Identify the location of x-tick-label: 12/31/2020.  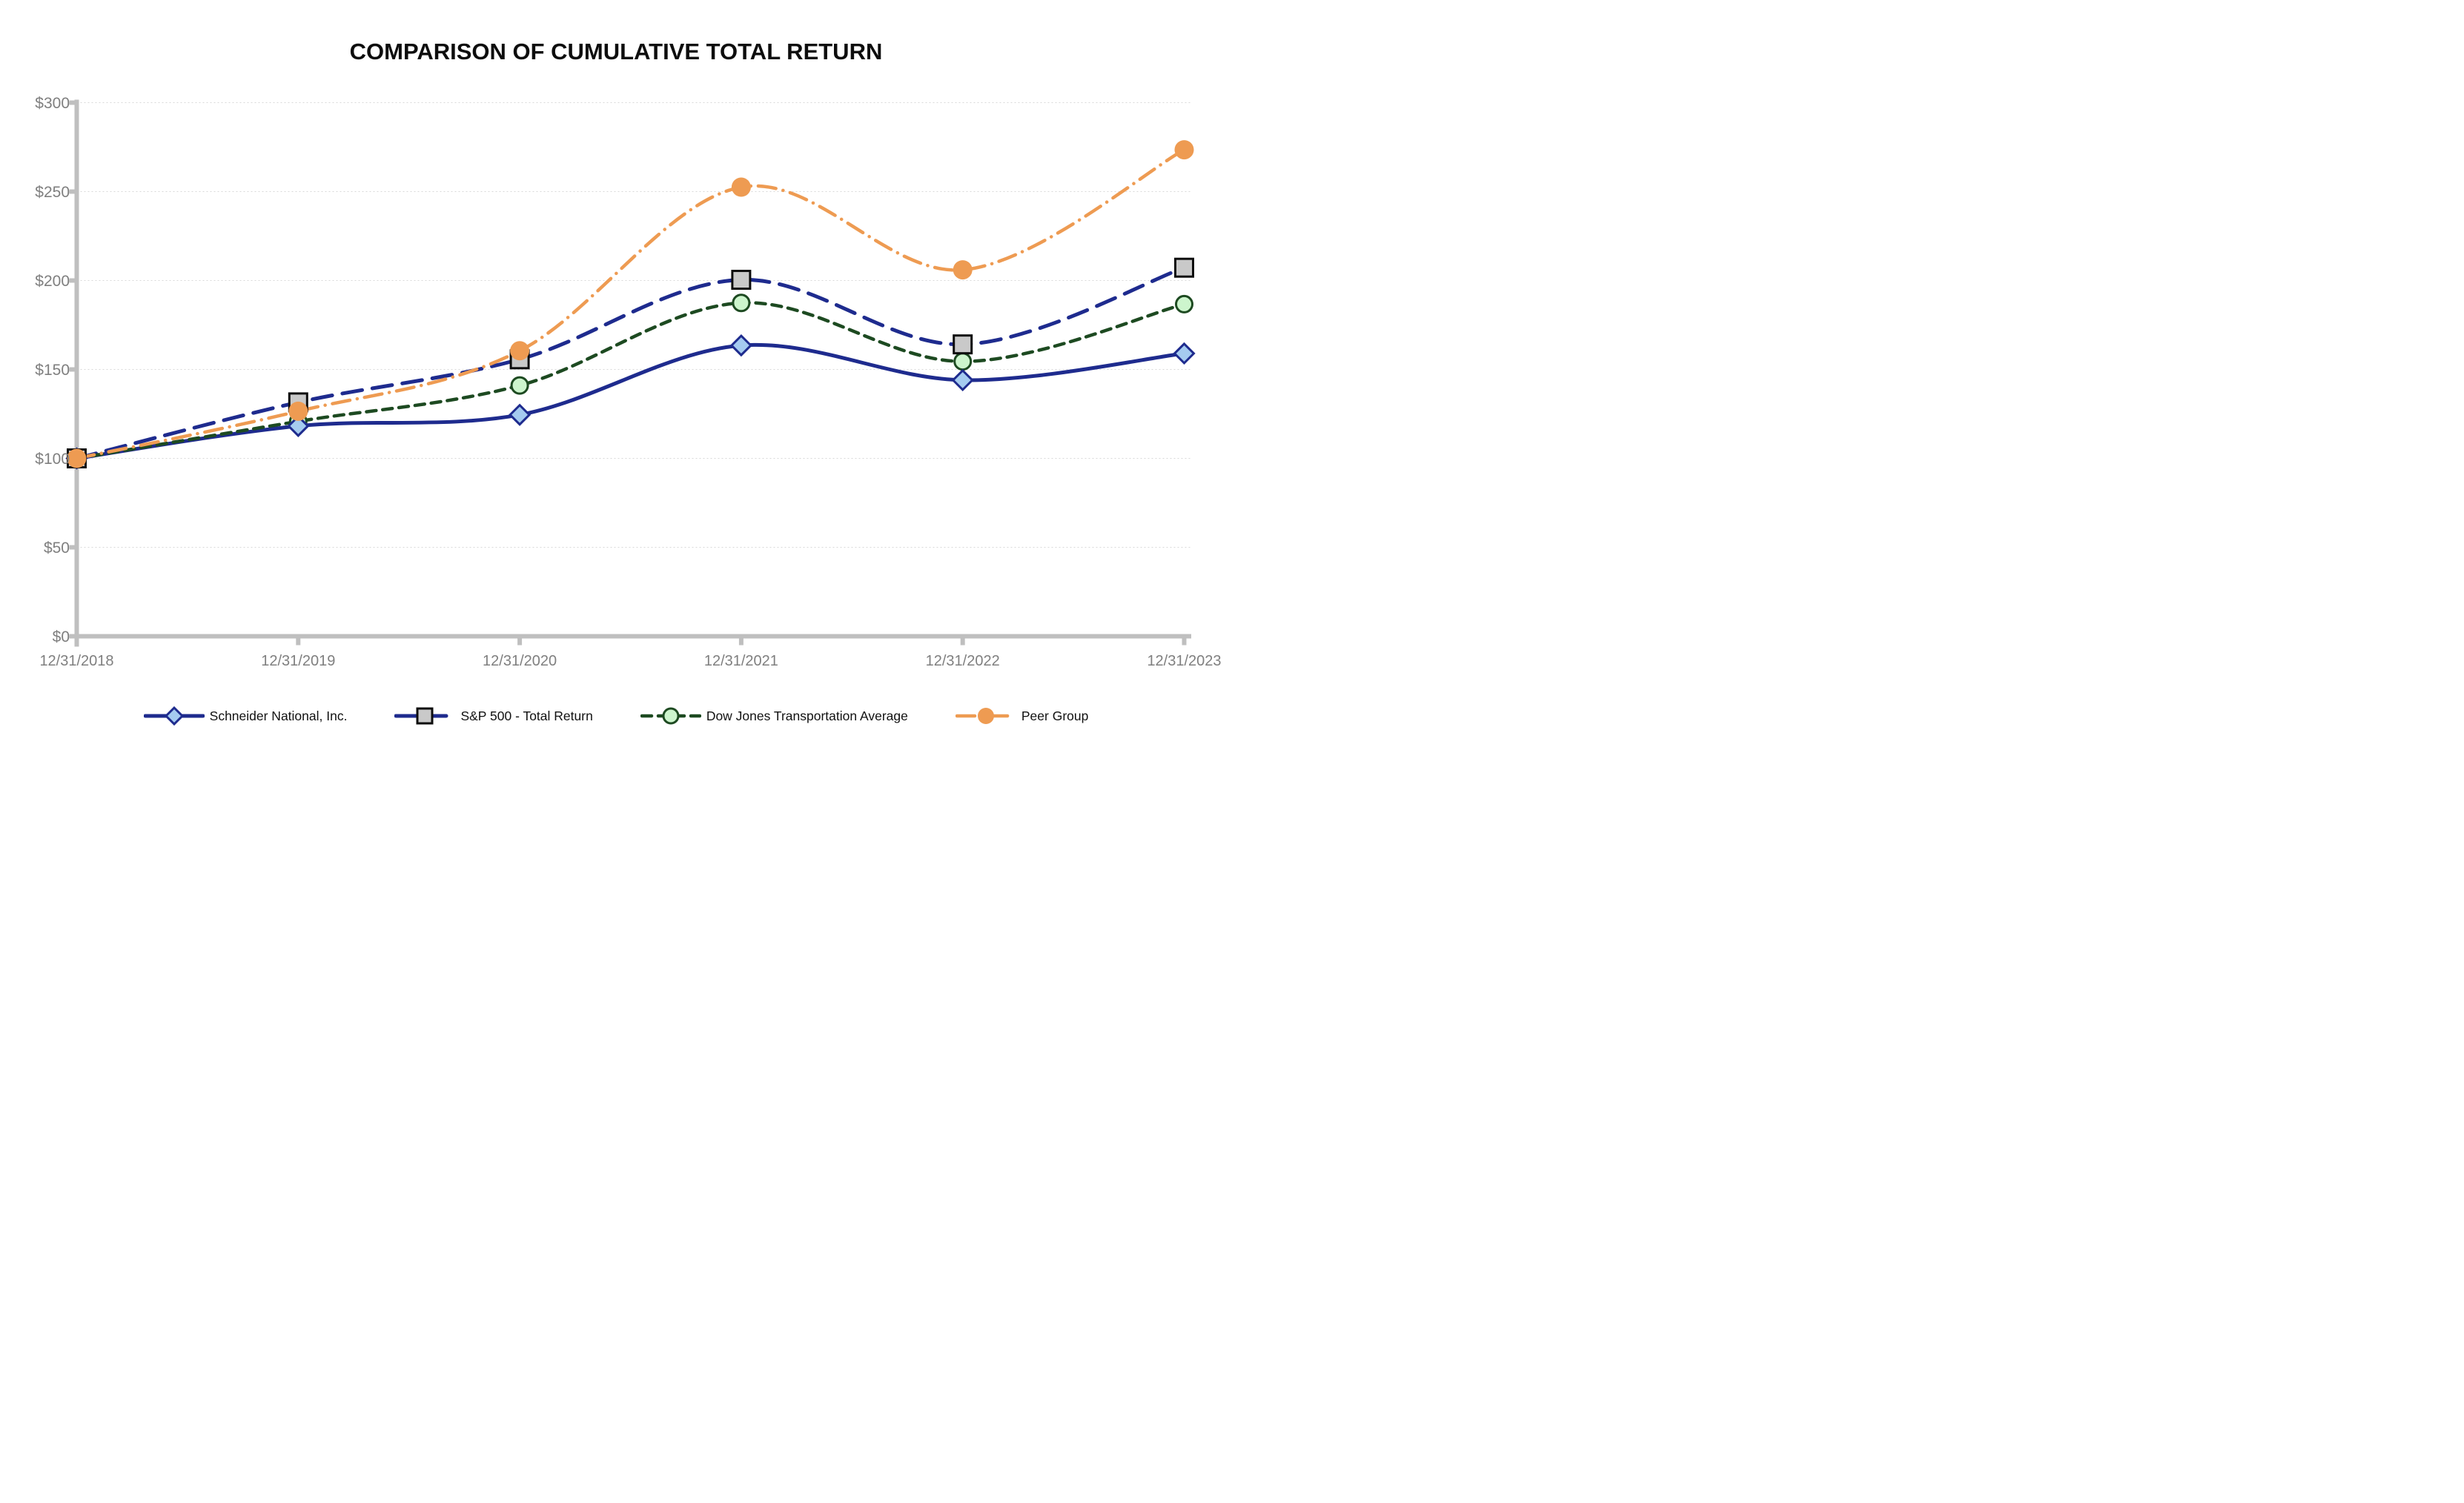
(520, 661).